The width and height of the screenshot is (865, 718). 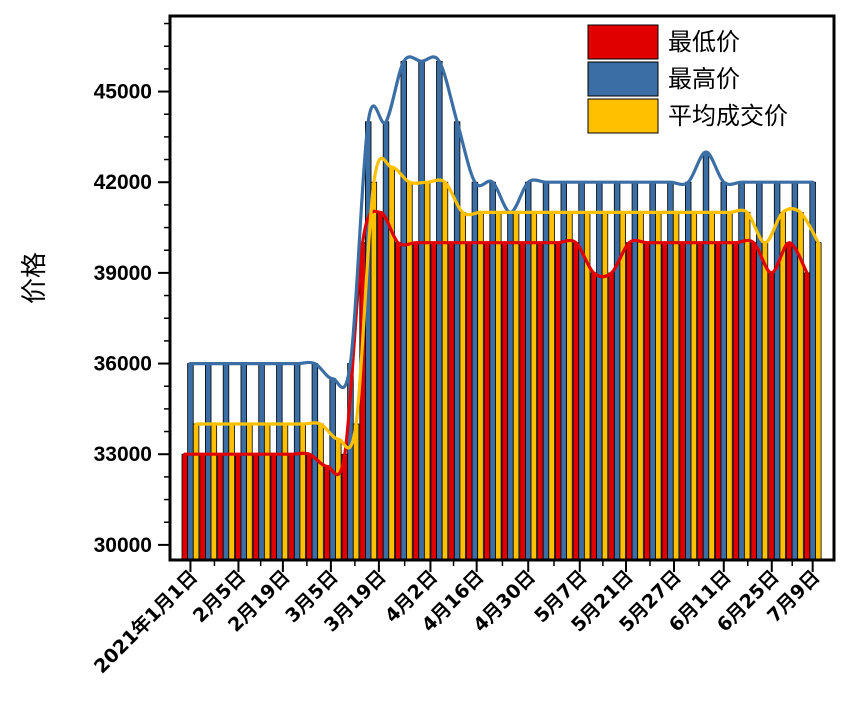 I want to click on y-tick-label-30000: 30000, so click(x=123, y=545).